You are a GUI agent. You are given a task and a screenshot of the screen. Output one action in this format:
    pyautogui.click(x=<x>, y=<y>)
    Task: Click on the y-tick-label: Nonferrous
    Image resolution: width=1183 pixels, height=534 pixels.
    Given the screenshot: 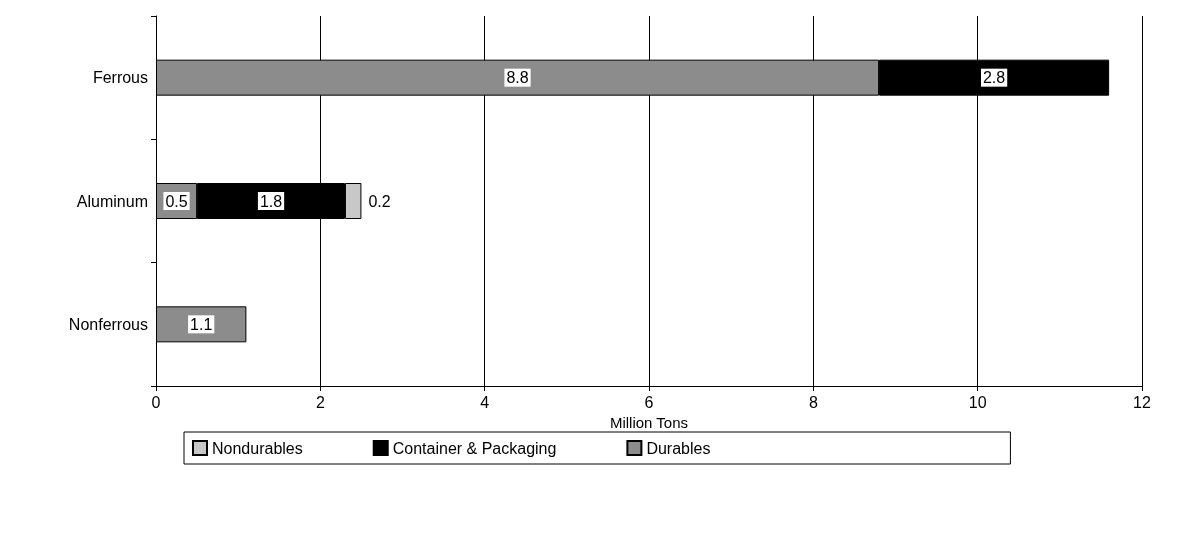 What is the action you would take?
    pyautogui.click(x=108, y=324)
    